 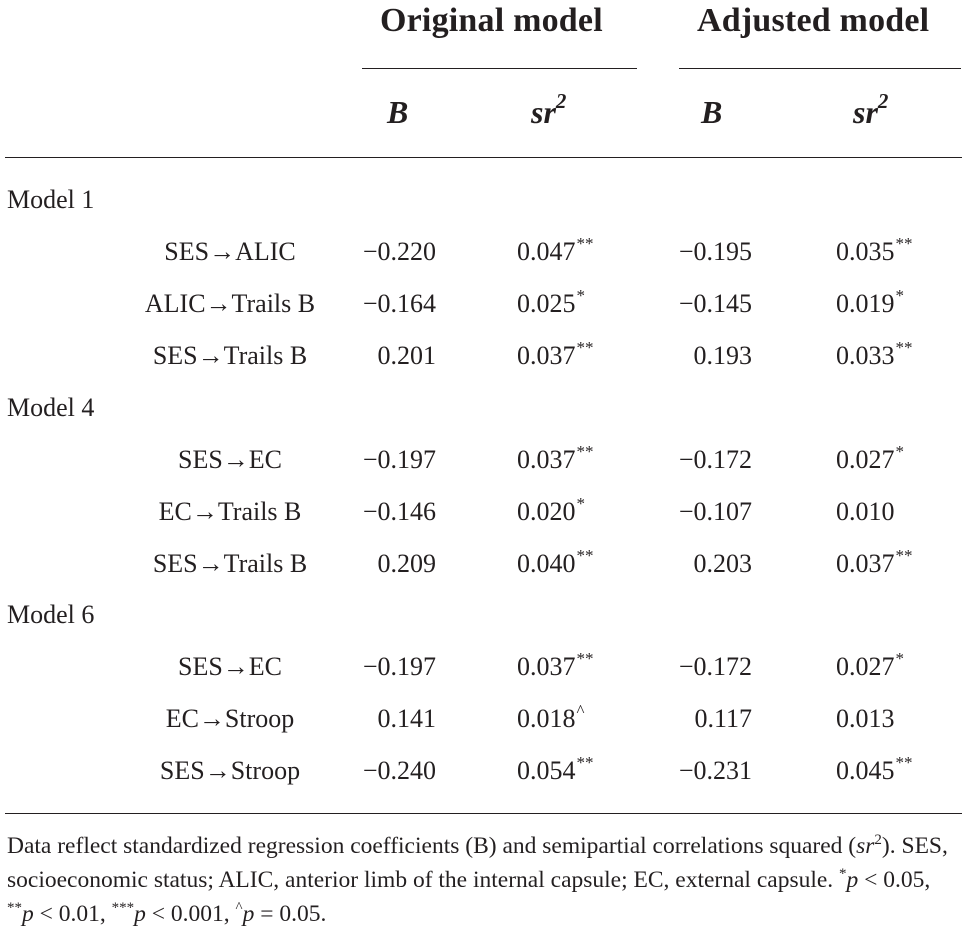 What do you see at coordinates (715, 303) in the screenshot?
I see `adjusted-b-value: −0.145` at bounding box center [715, 303].